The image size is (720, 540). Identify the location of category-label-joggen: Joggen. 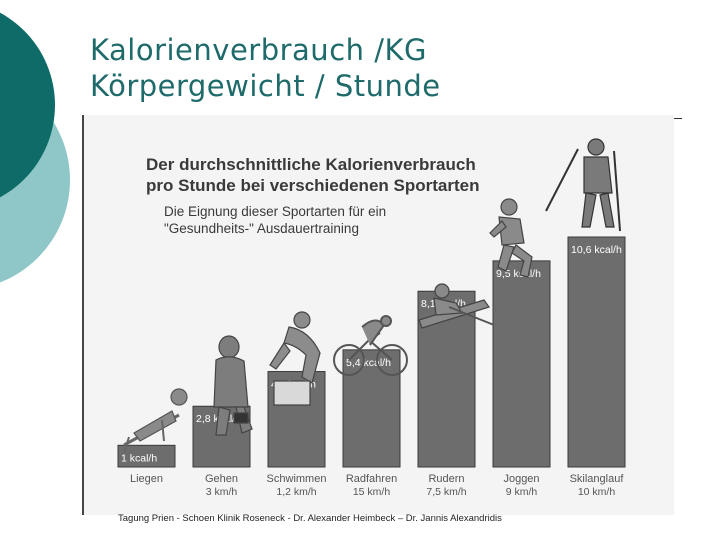
(521, 479).